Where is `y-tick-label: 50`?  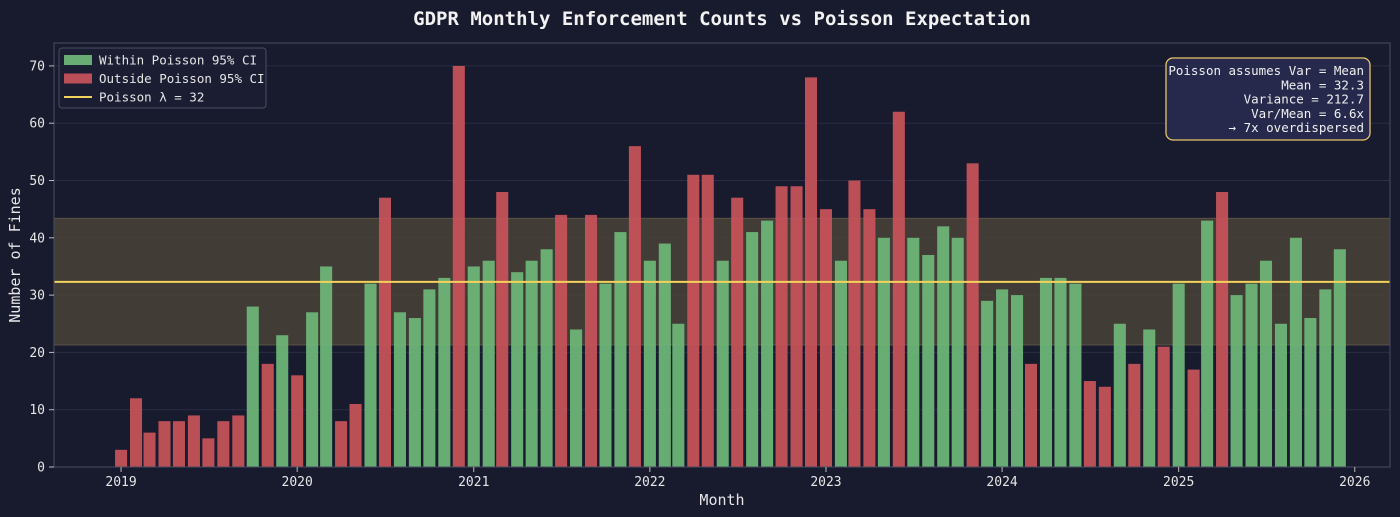 y-tick-label: 50 is located at coordinates (37, 181).